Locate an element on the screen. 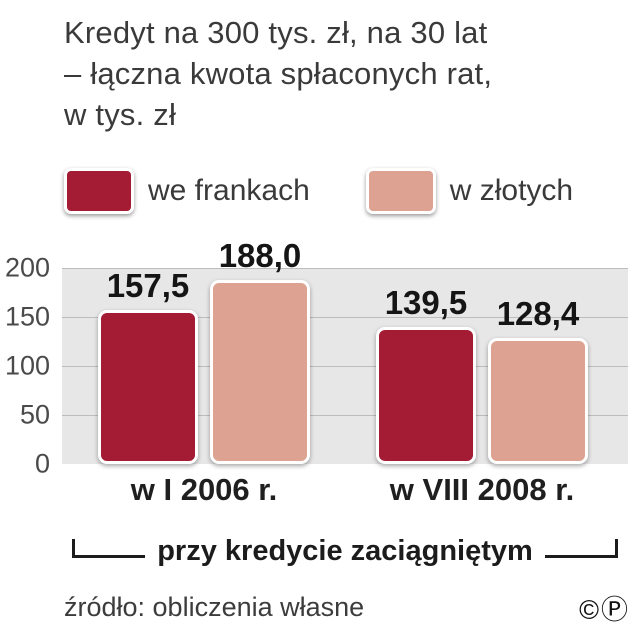  chart-title-line-3: w tys. zł is located at coordinates (120, 114).